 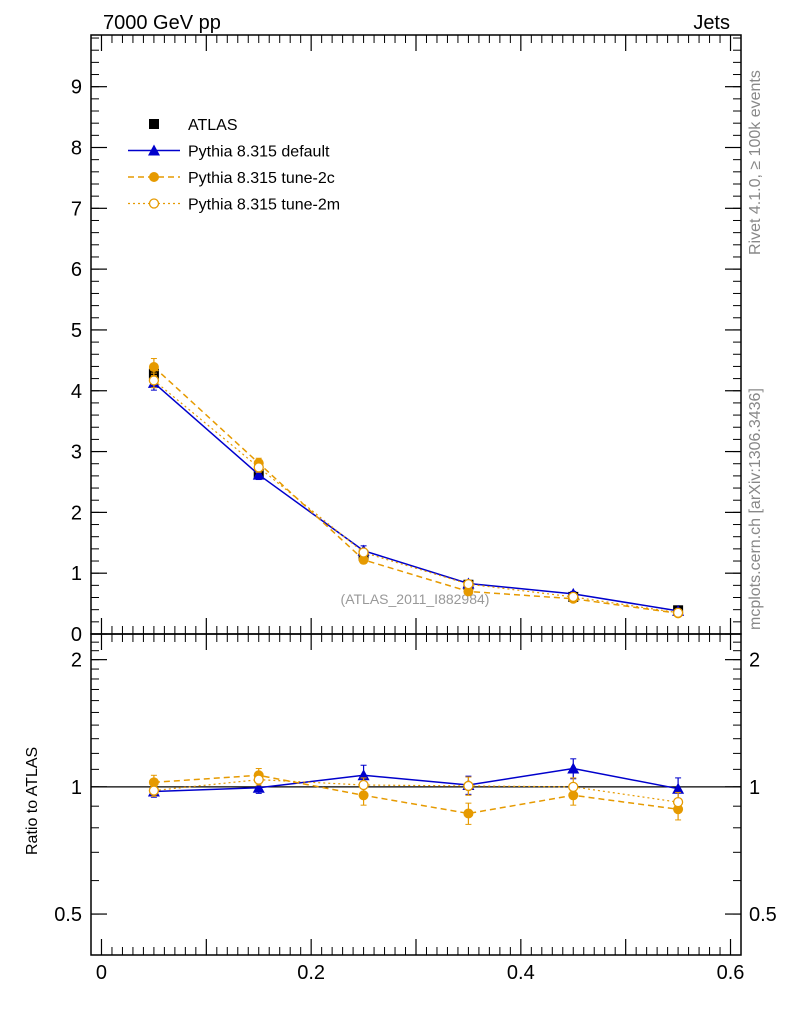 I want to click on chart-title-right: Jets, so click(x=711, y=23).